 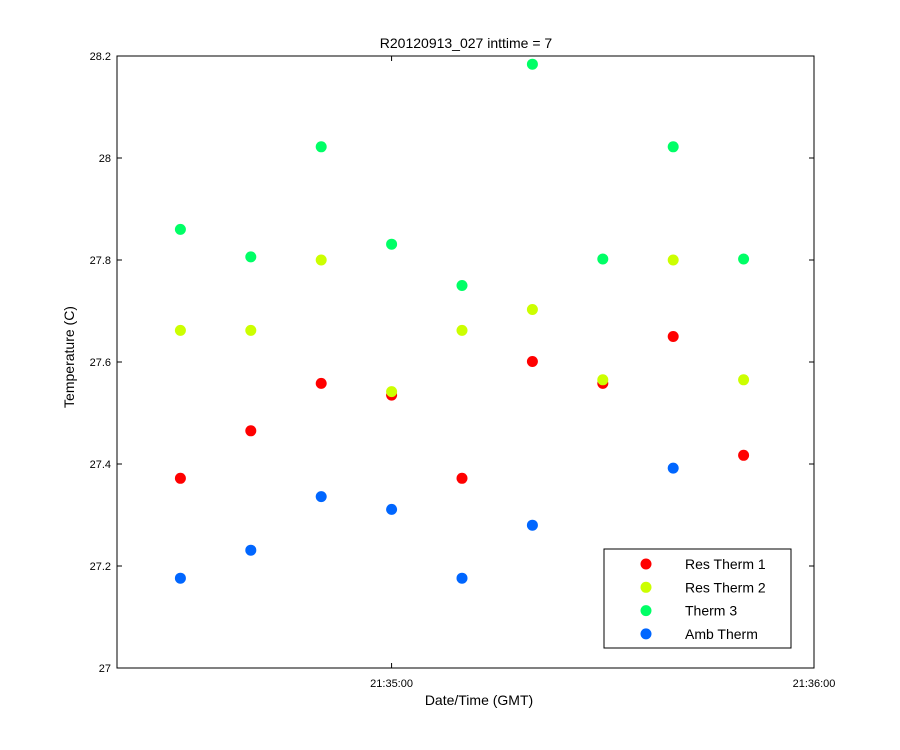 What do you see at coordinates (721, 634) in the screenshot?
I see `legend-label: Amb Therm` at bounding box center [721, 634].